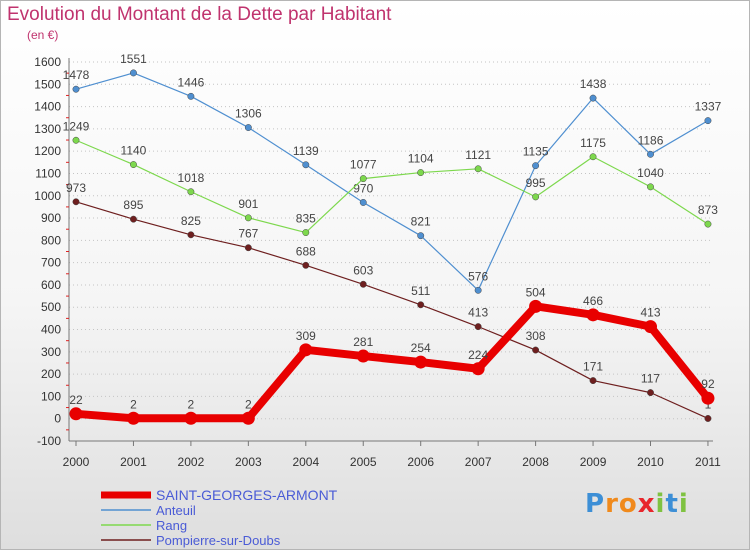  Describe the element at coordinates (650, 379) in the screenshot. I see `data-label-pompierre-sur-doubs: 117` at that location.